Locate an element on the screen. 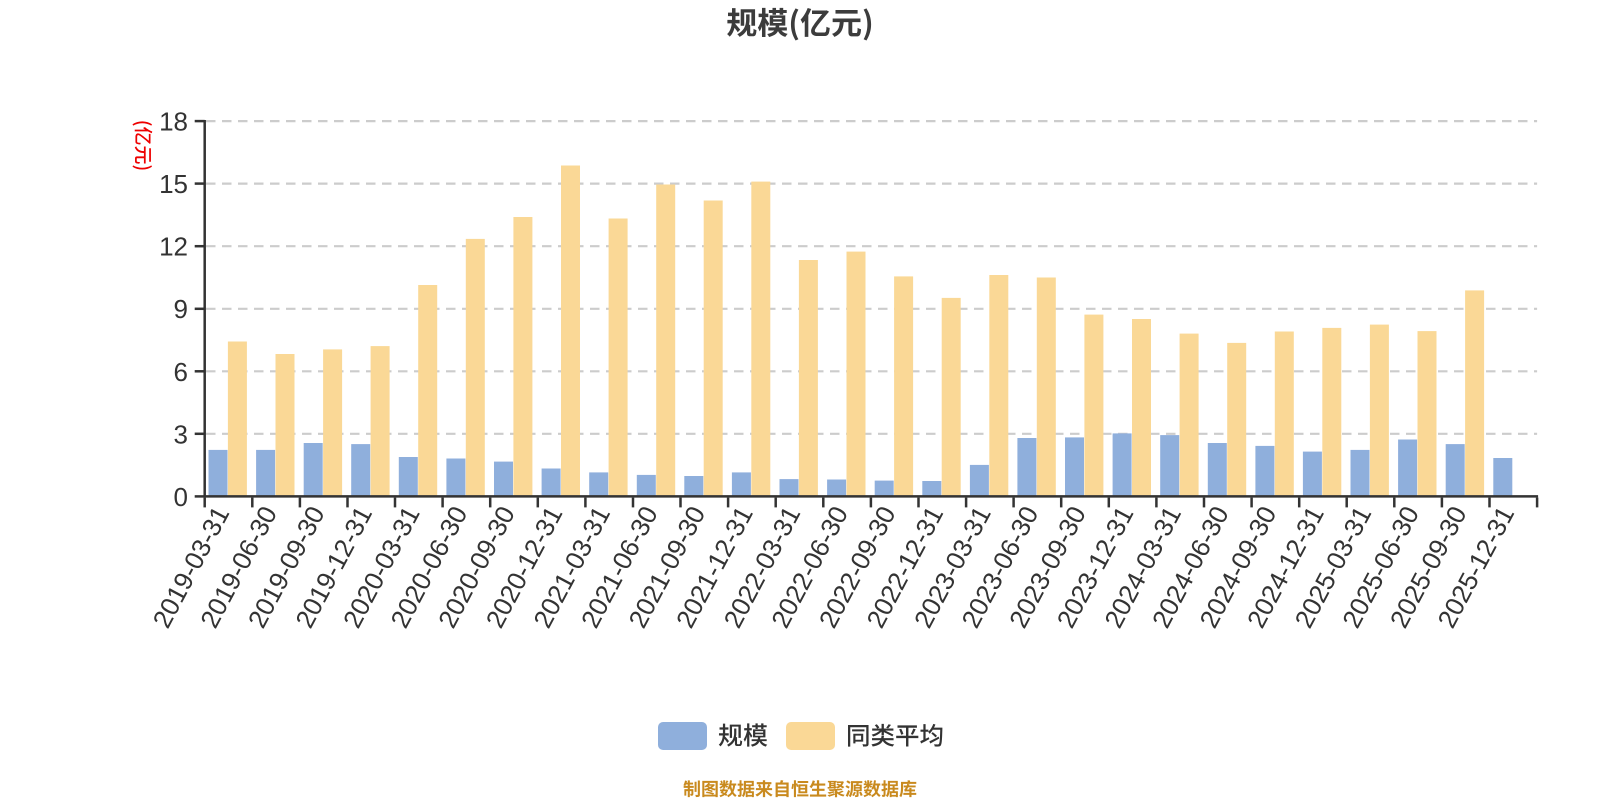 This screenshot has width=1600, height=800. svg-text: 18 is located at coordinates (173, 122).